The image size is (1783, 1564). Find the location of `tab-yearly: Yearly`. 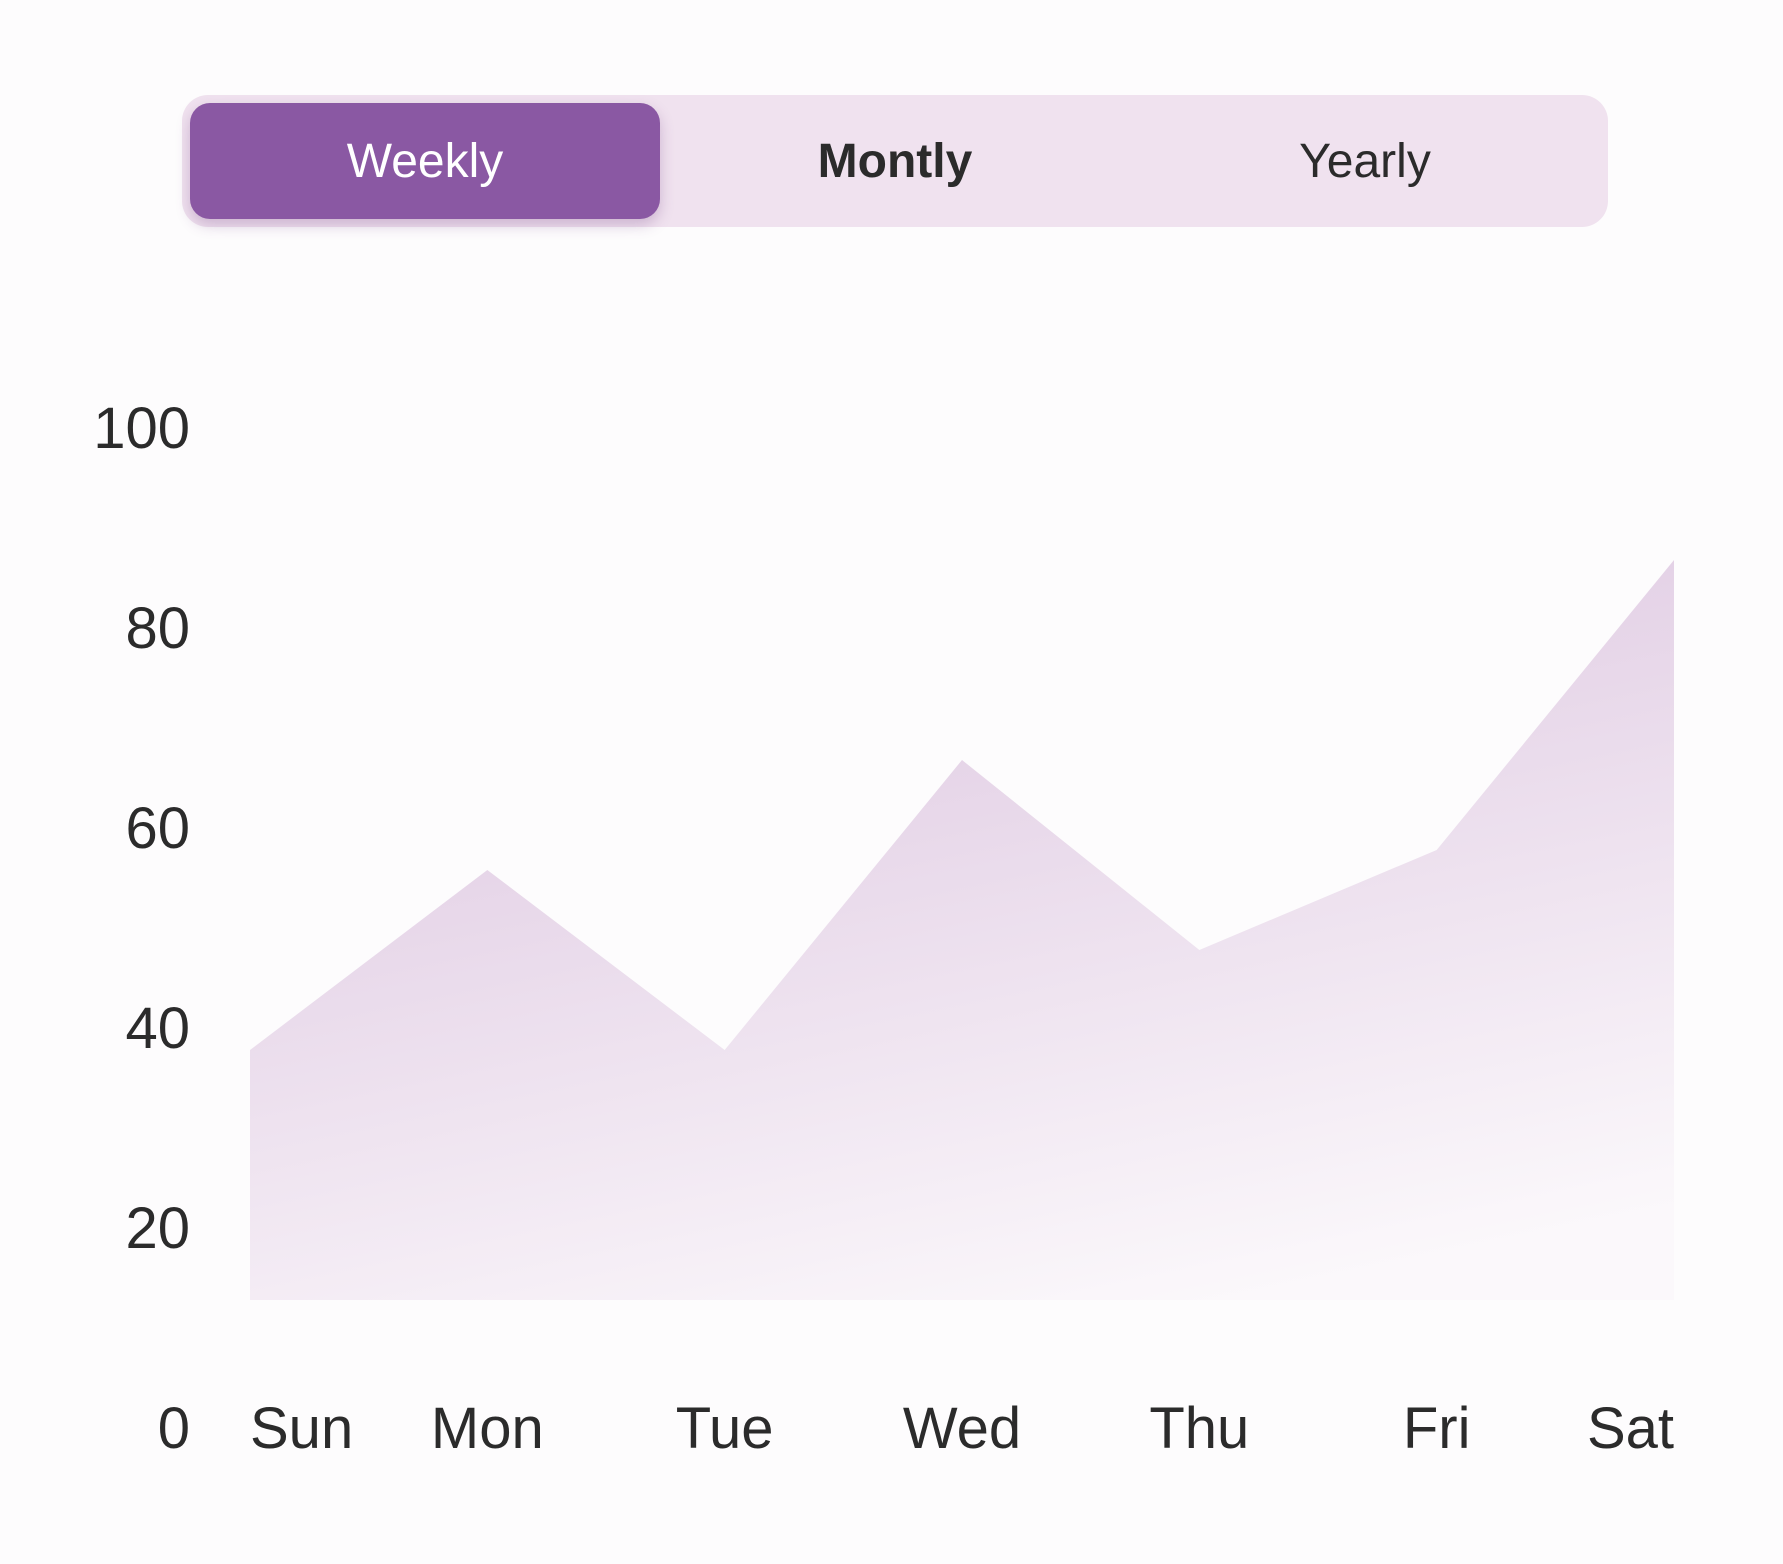

tab-yearly: Yearly is located at coordinates (1365, 161).